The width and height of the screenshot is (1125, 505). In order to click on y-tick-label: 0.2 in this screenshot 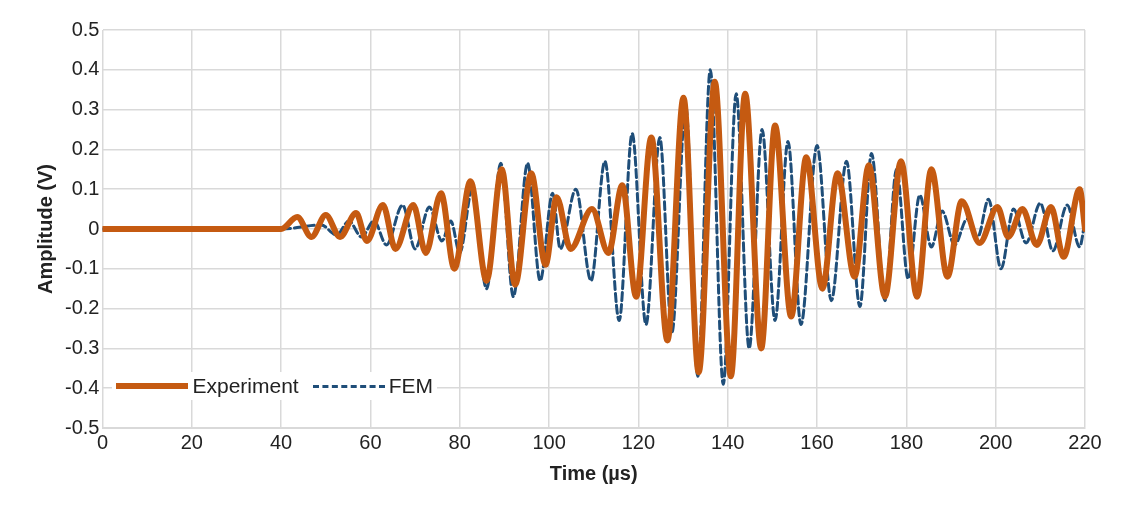, I will do `click(85, 147)`.